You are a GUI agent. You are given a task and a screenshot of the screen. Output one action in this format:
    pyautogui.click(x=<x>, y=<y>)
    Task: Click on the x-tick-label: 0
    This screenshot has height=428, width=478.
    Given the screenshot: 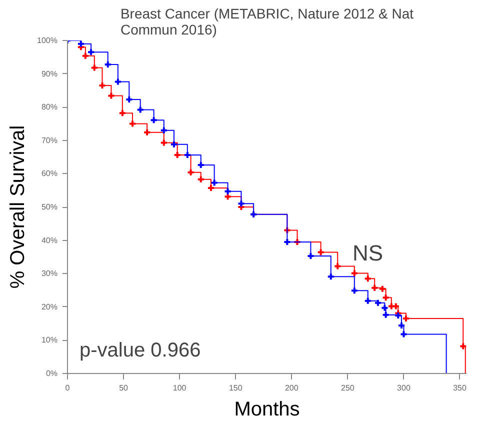 What is the action you would take?
    pyautogui.click(x=67, y=388)
    